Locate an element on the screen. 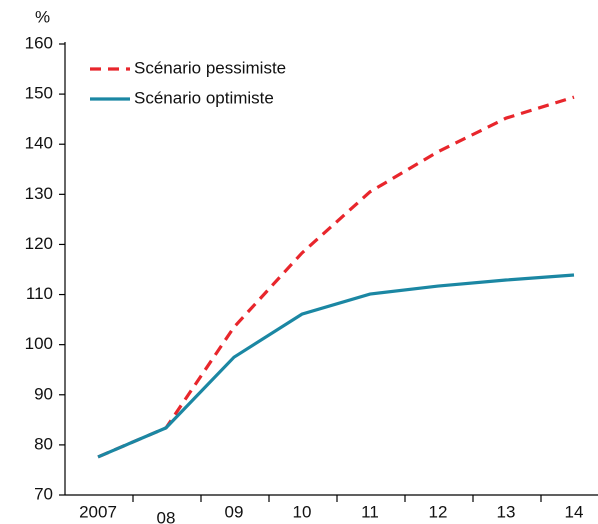 Image resolution: width=598 pixels, height=524 pixels. x-tick-label: 09 is located at coordinates (234, 511).